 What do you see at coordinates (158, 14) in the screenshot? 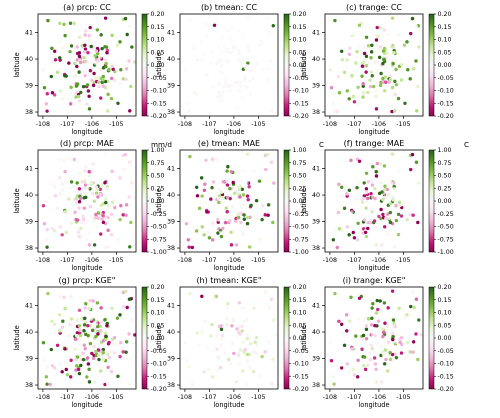
I see `colorbar-tick-label: 0.20` at bounding box center [158, 14].